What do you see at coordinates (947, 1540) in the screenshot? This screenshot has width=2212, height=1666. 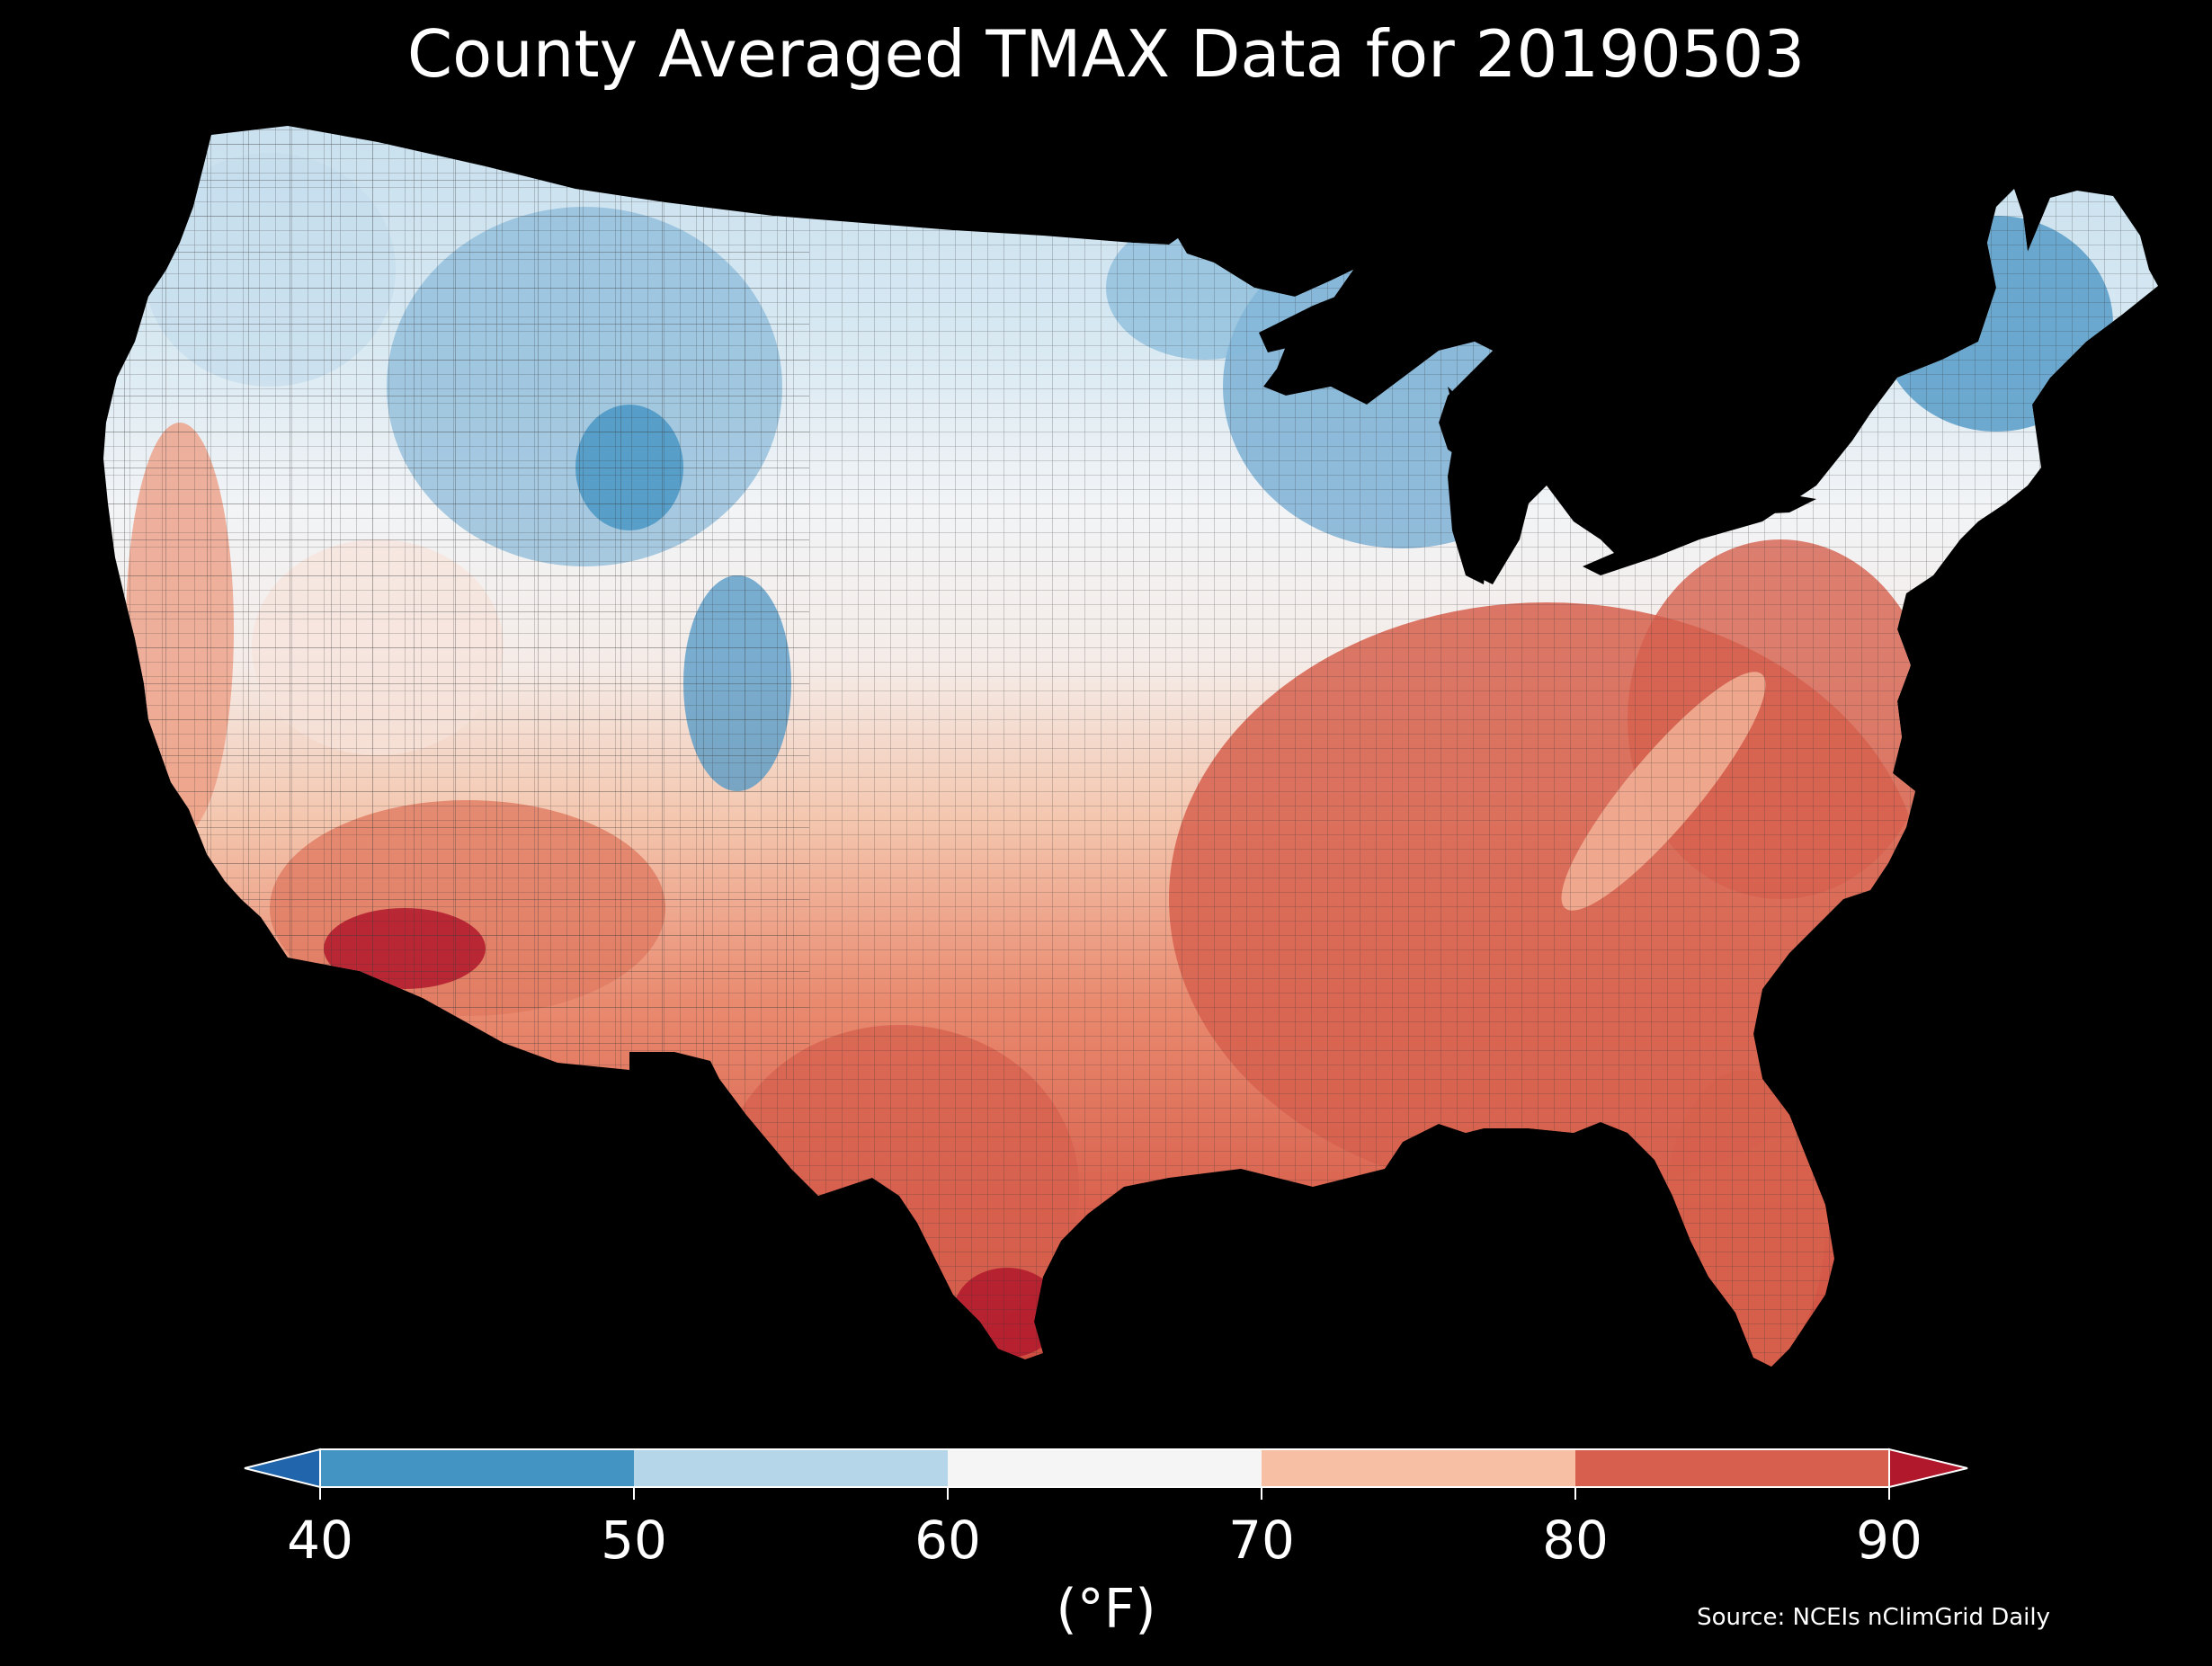 I see `colorbar-tick-label-60: 60` at bounding box center [947, 1540].